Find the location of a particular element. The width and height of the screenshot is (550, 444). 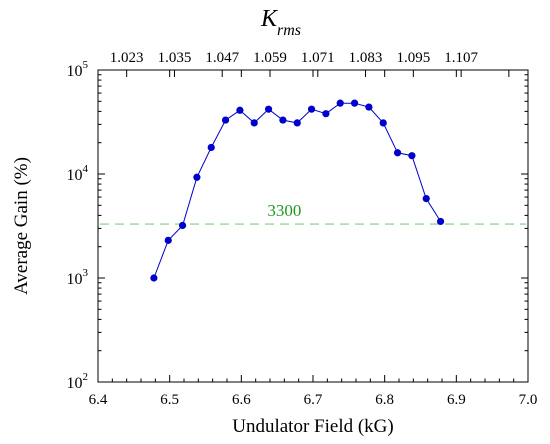

x-tick-labels: 6.4 6.5 6.6 6.7 6.8 6.9 7.0 is located at coordinates (313, 400).